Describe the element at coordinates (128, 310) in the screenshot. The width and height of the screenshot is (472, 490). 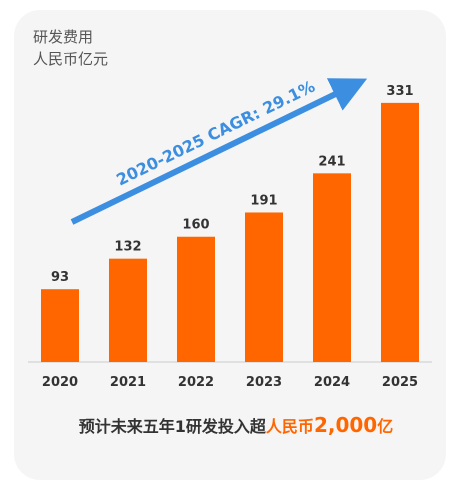
I see `bar-2021` at that location.